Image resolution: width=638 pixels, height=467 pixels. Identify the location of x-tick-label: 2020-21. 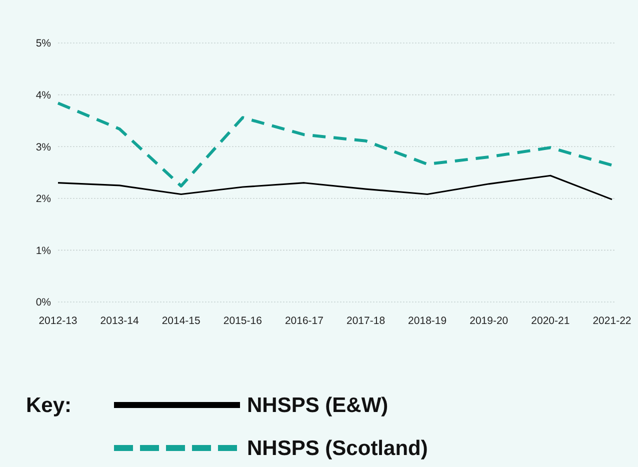
(550, 321).